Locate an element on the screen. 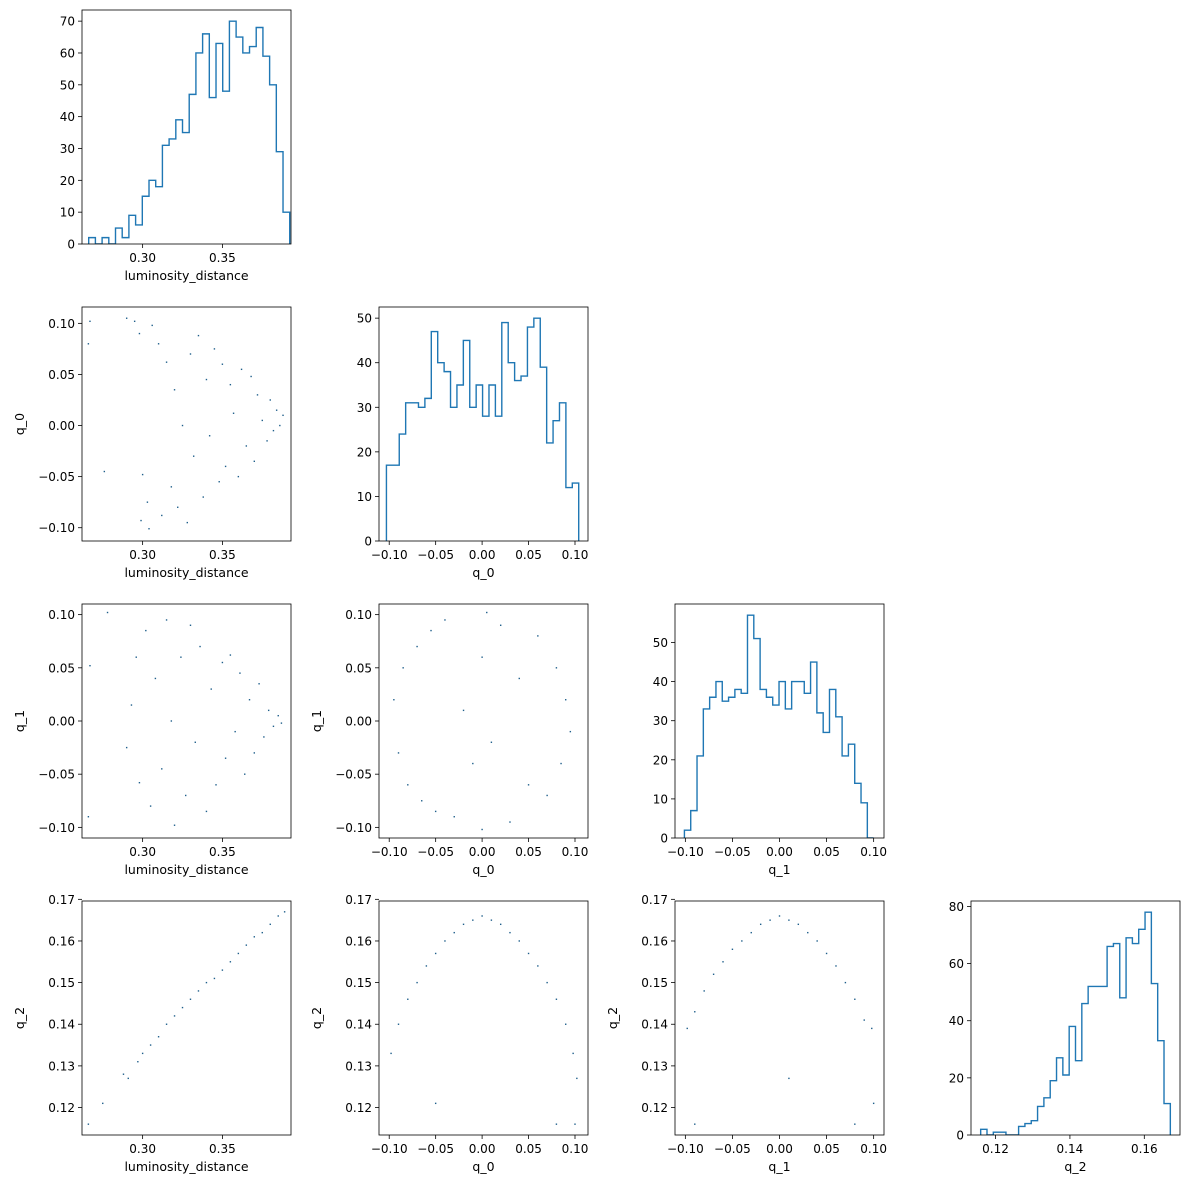  y-tick-label: 0 is located at coordinates (664, 839).